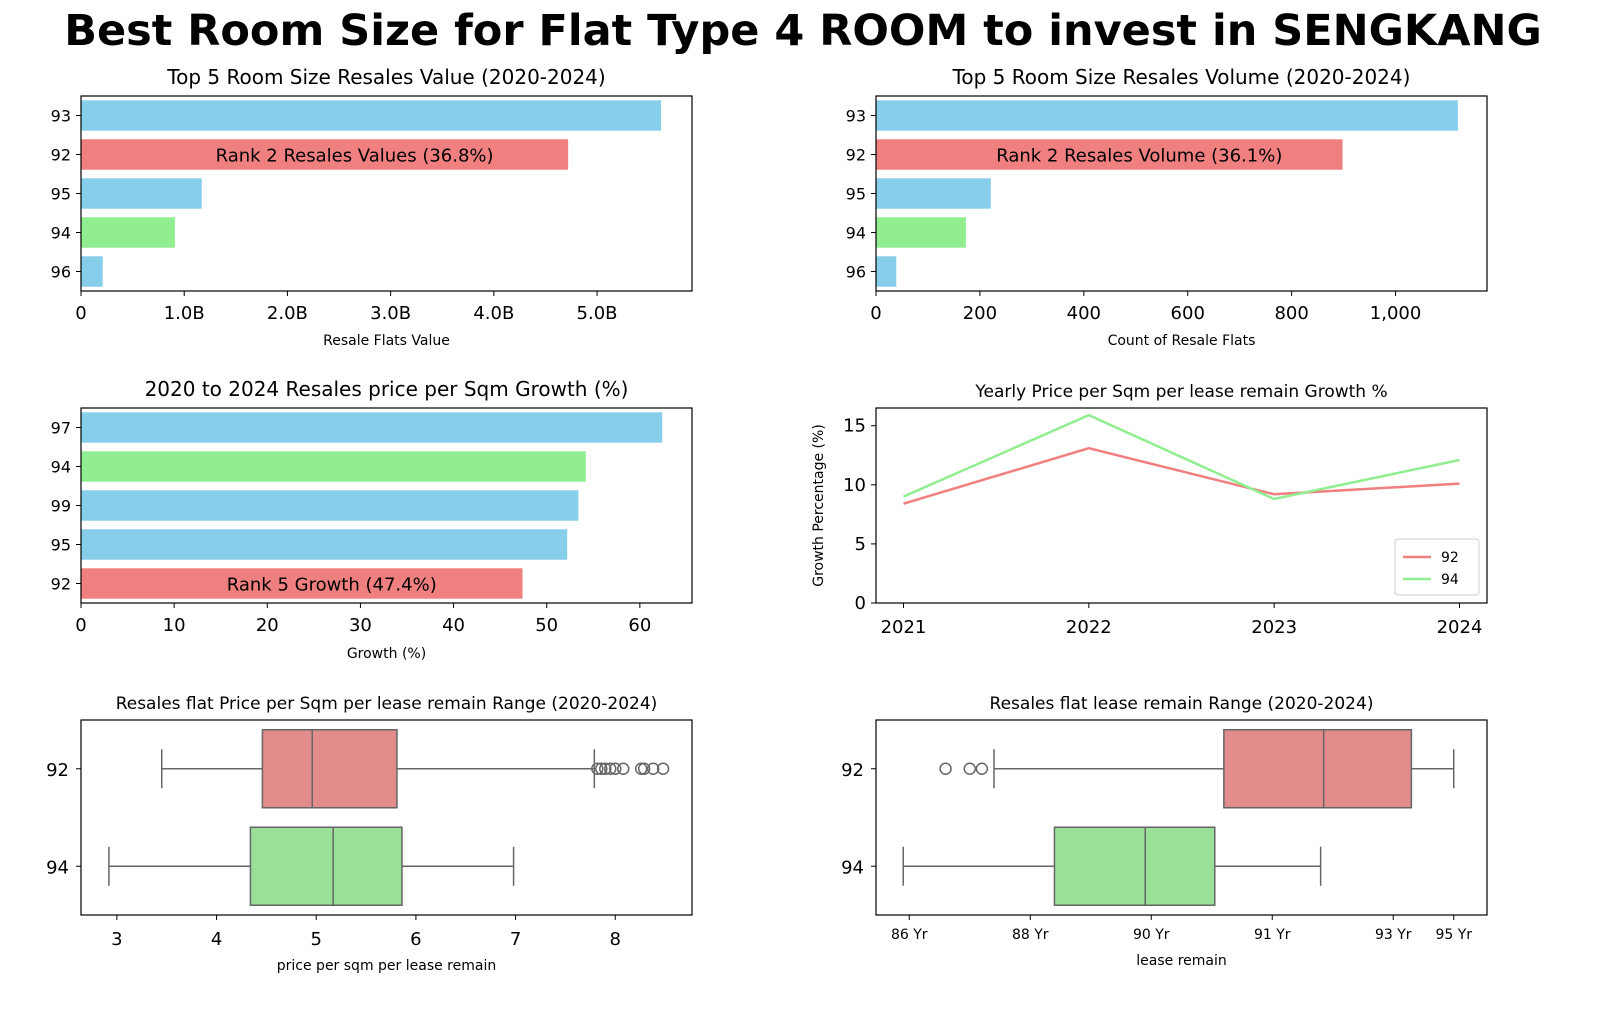 The height and width of the screenshot is (1011, 1606). Describe the element at coordinates (856, 272) in the screenshot. I see `y-tick-label: 96` at that location.